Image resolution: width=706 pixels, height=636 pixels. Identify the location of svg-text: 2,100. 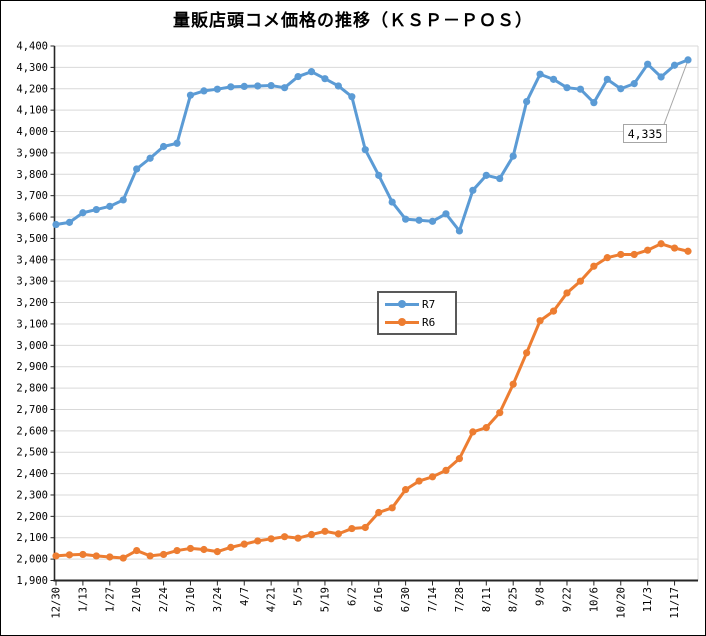
(32, 538).